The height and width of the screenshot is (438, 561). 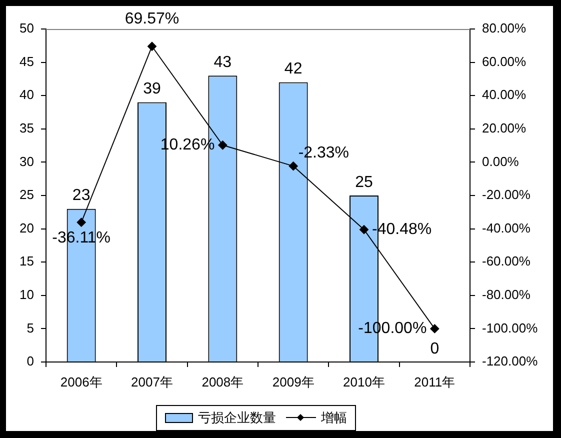 I want to click on y2-tick-label: -20.00%, so click(x=506, y=194).